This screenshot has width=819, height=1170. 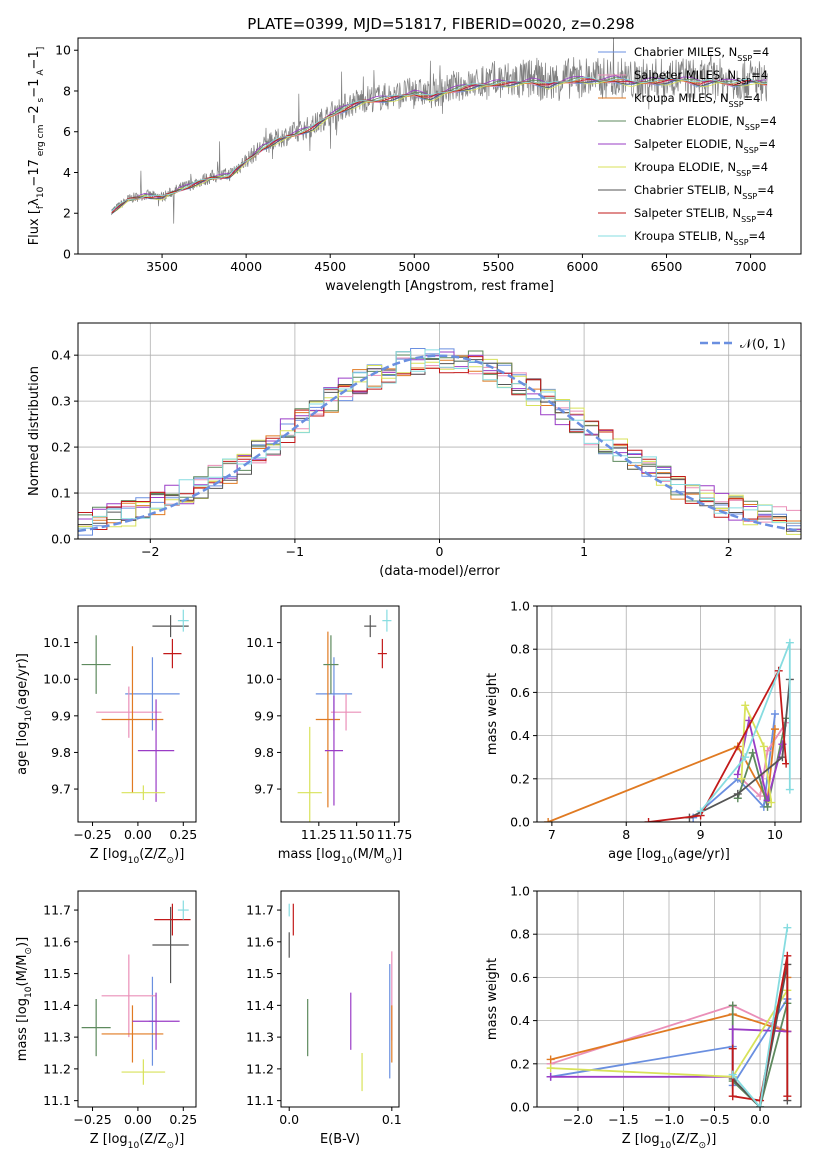 What do you see at coordinates (67, 131) in the screenshot?
I see `tick-label-y: 6` at bounding box center [67, 131].